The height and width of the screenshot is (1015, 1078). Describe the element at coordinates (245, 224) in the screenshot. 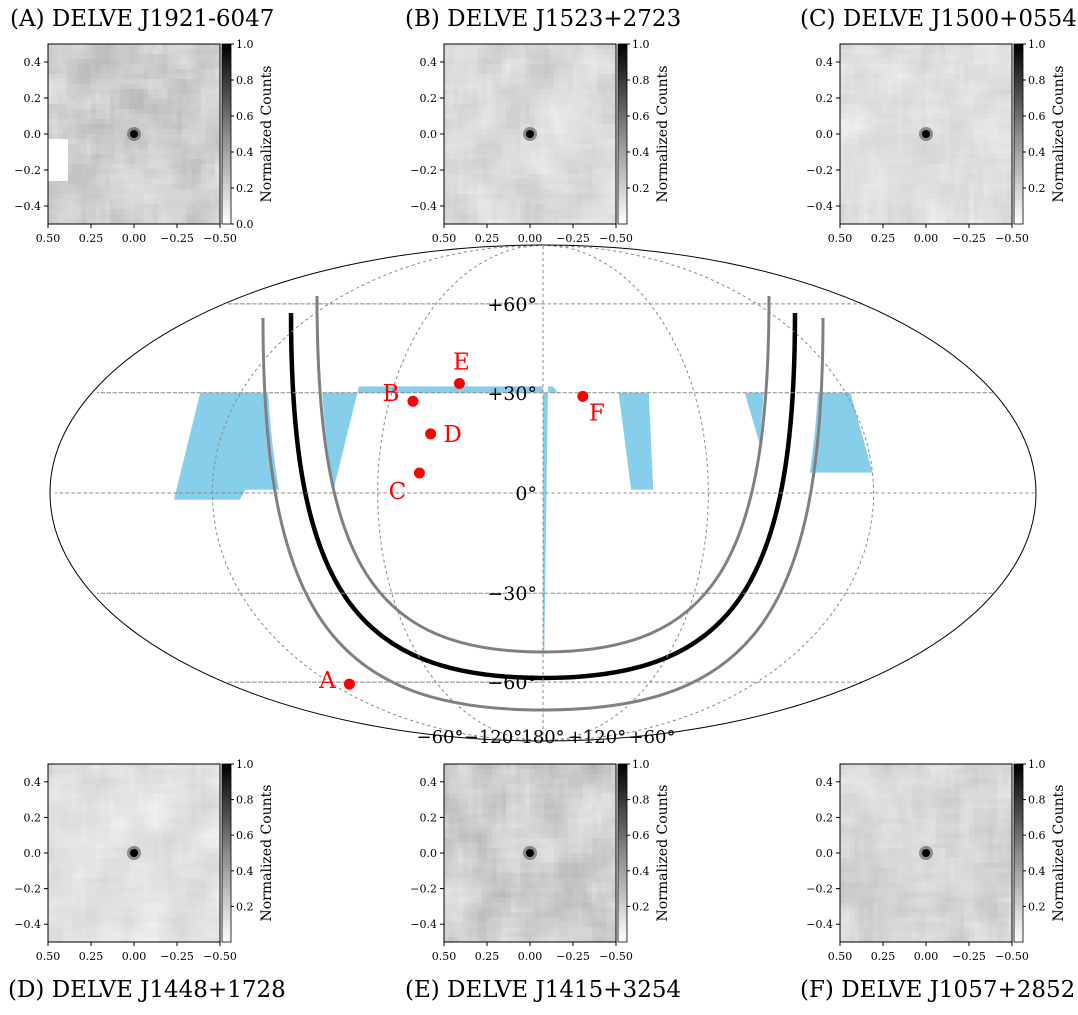

I see `colorbar-tick-label: 0.0` at that location.